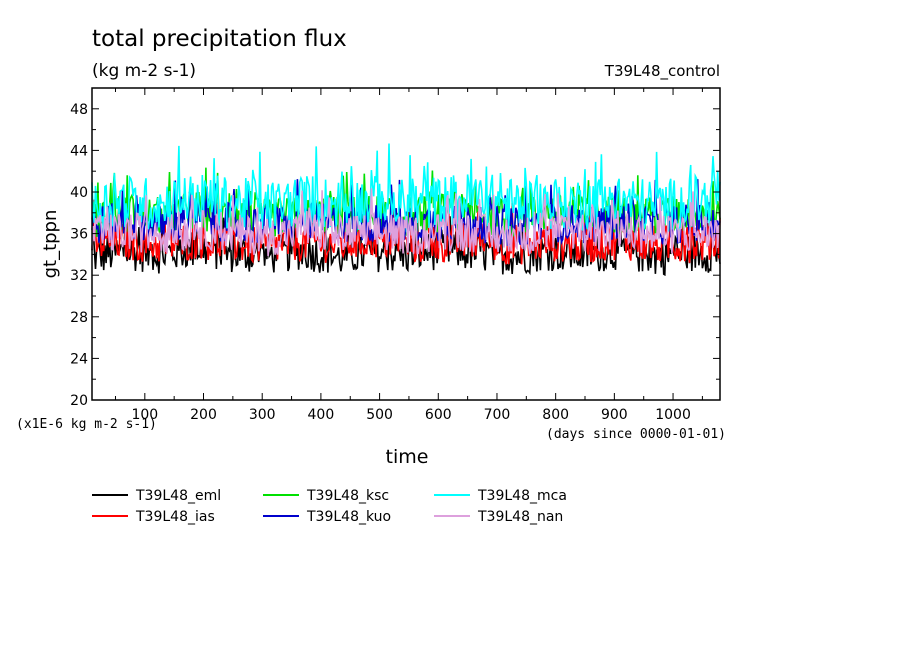 Image resolution: width=904 pixels, height=654 pixels. I want to click on x-tick-label: 1000, so click(673, 415).